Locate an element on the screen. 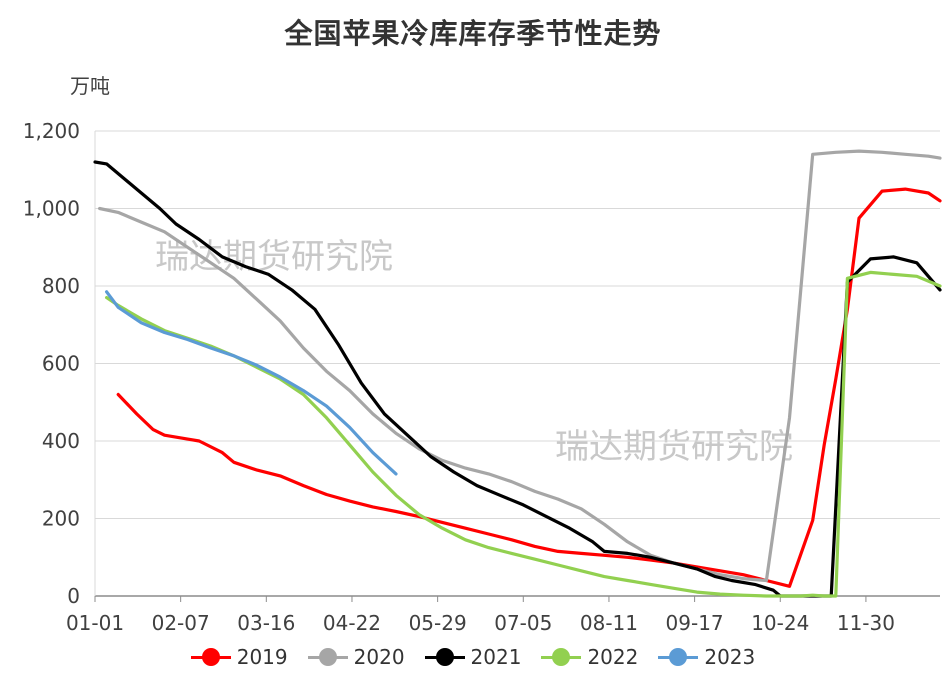 Image resolution: width=946 pixels, height=673 pixels. legend-label: 2022 is located at coordinates (613, 657).